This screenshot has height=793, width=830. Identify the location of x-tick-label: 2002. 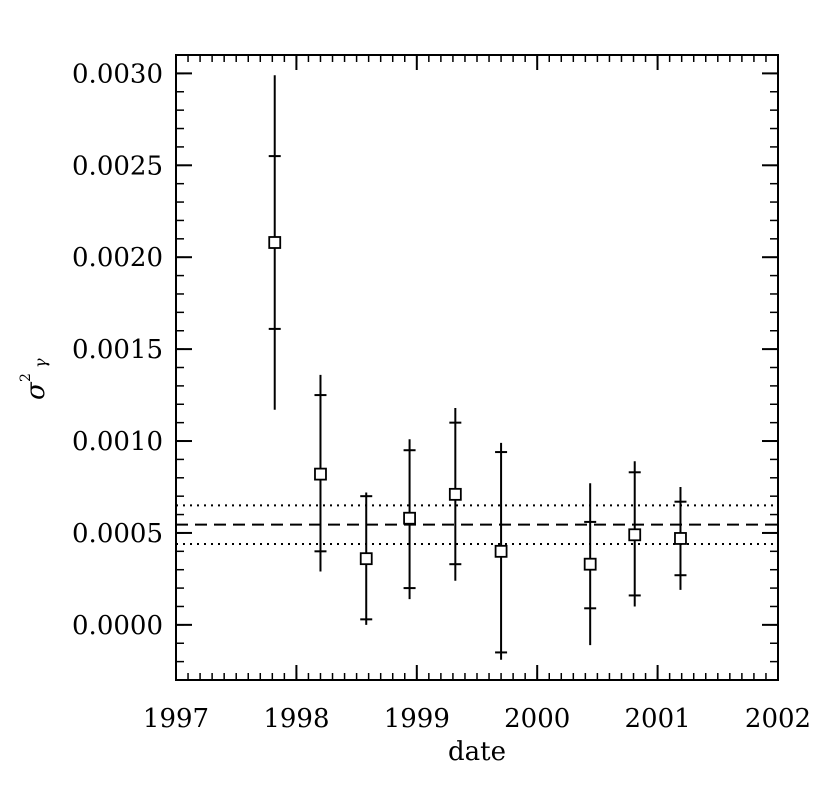
(778, 719).